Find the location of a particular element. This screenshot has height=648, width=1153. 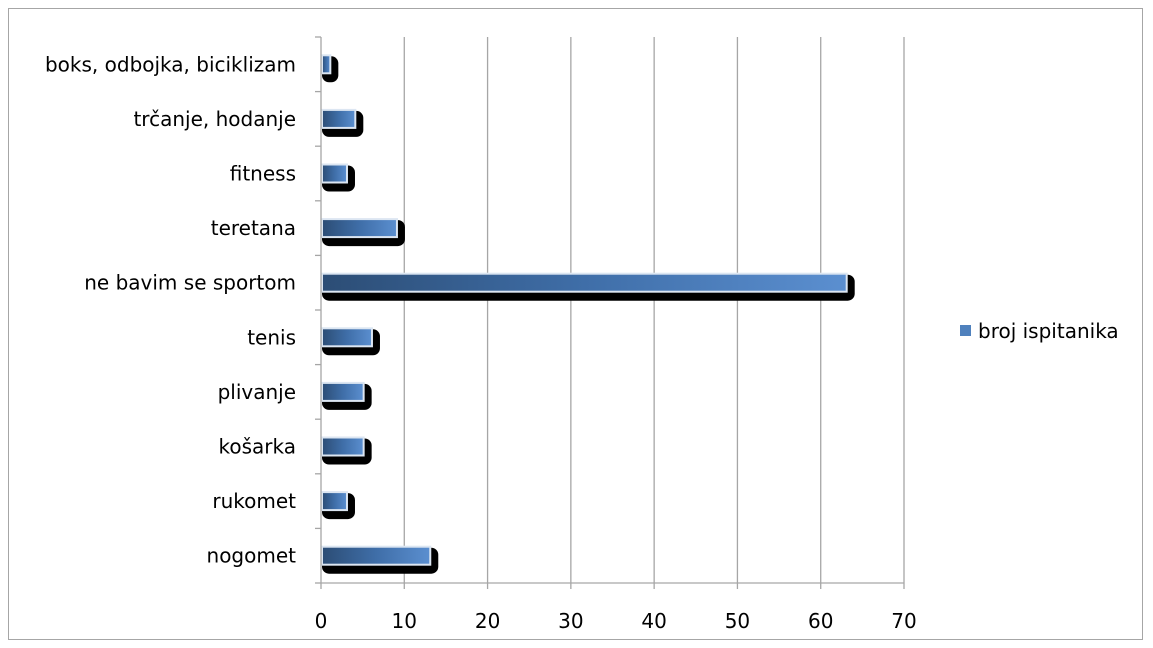

category-label: boks, odbojka, biciklizam is located at coordinates (170, 64).